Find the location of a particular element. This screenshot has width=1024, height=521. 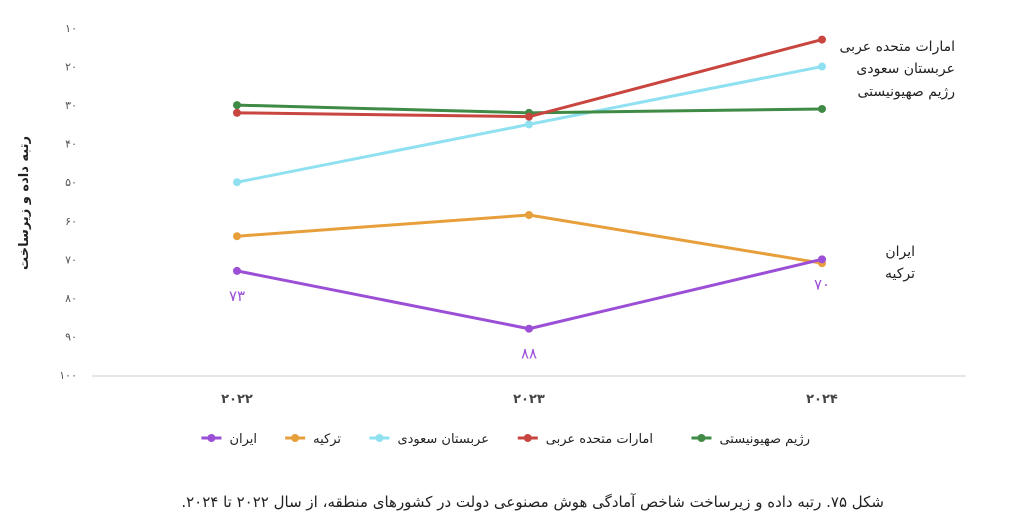

end-label: رژیم صهیونیستی is located at coordinates (907, 92).